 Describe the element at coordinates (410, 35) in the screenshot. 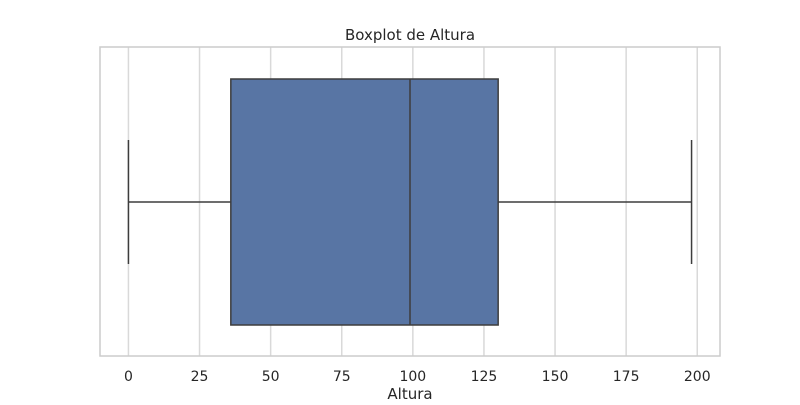

I see `chart-title: Boxplot de Altura` at that location.